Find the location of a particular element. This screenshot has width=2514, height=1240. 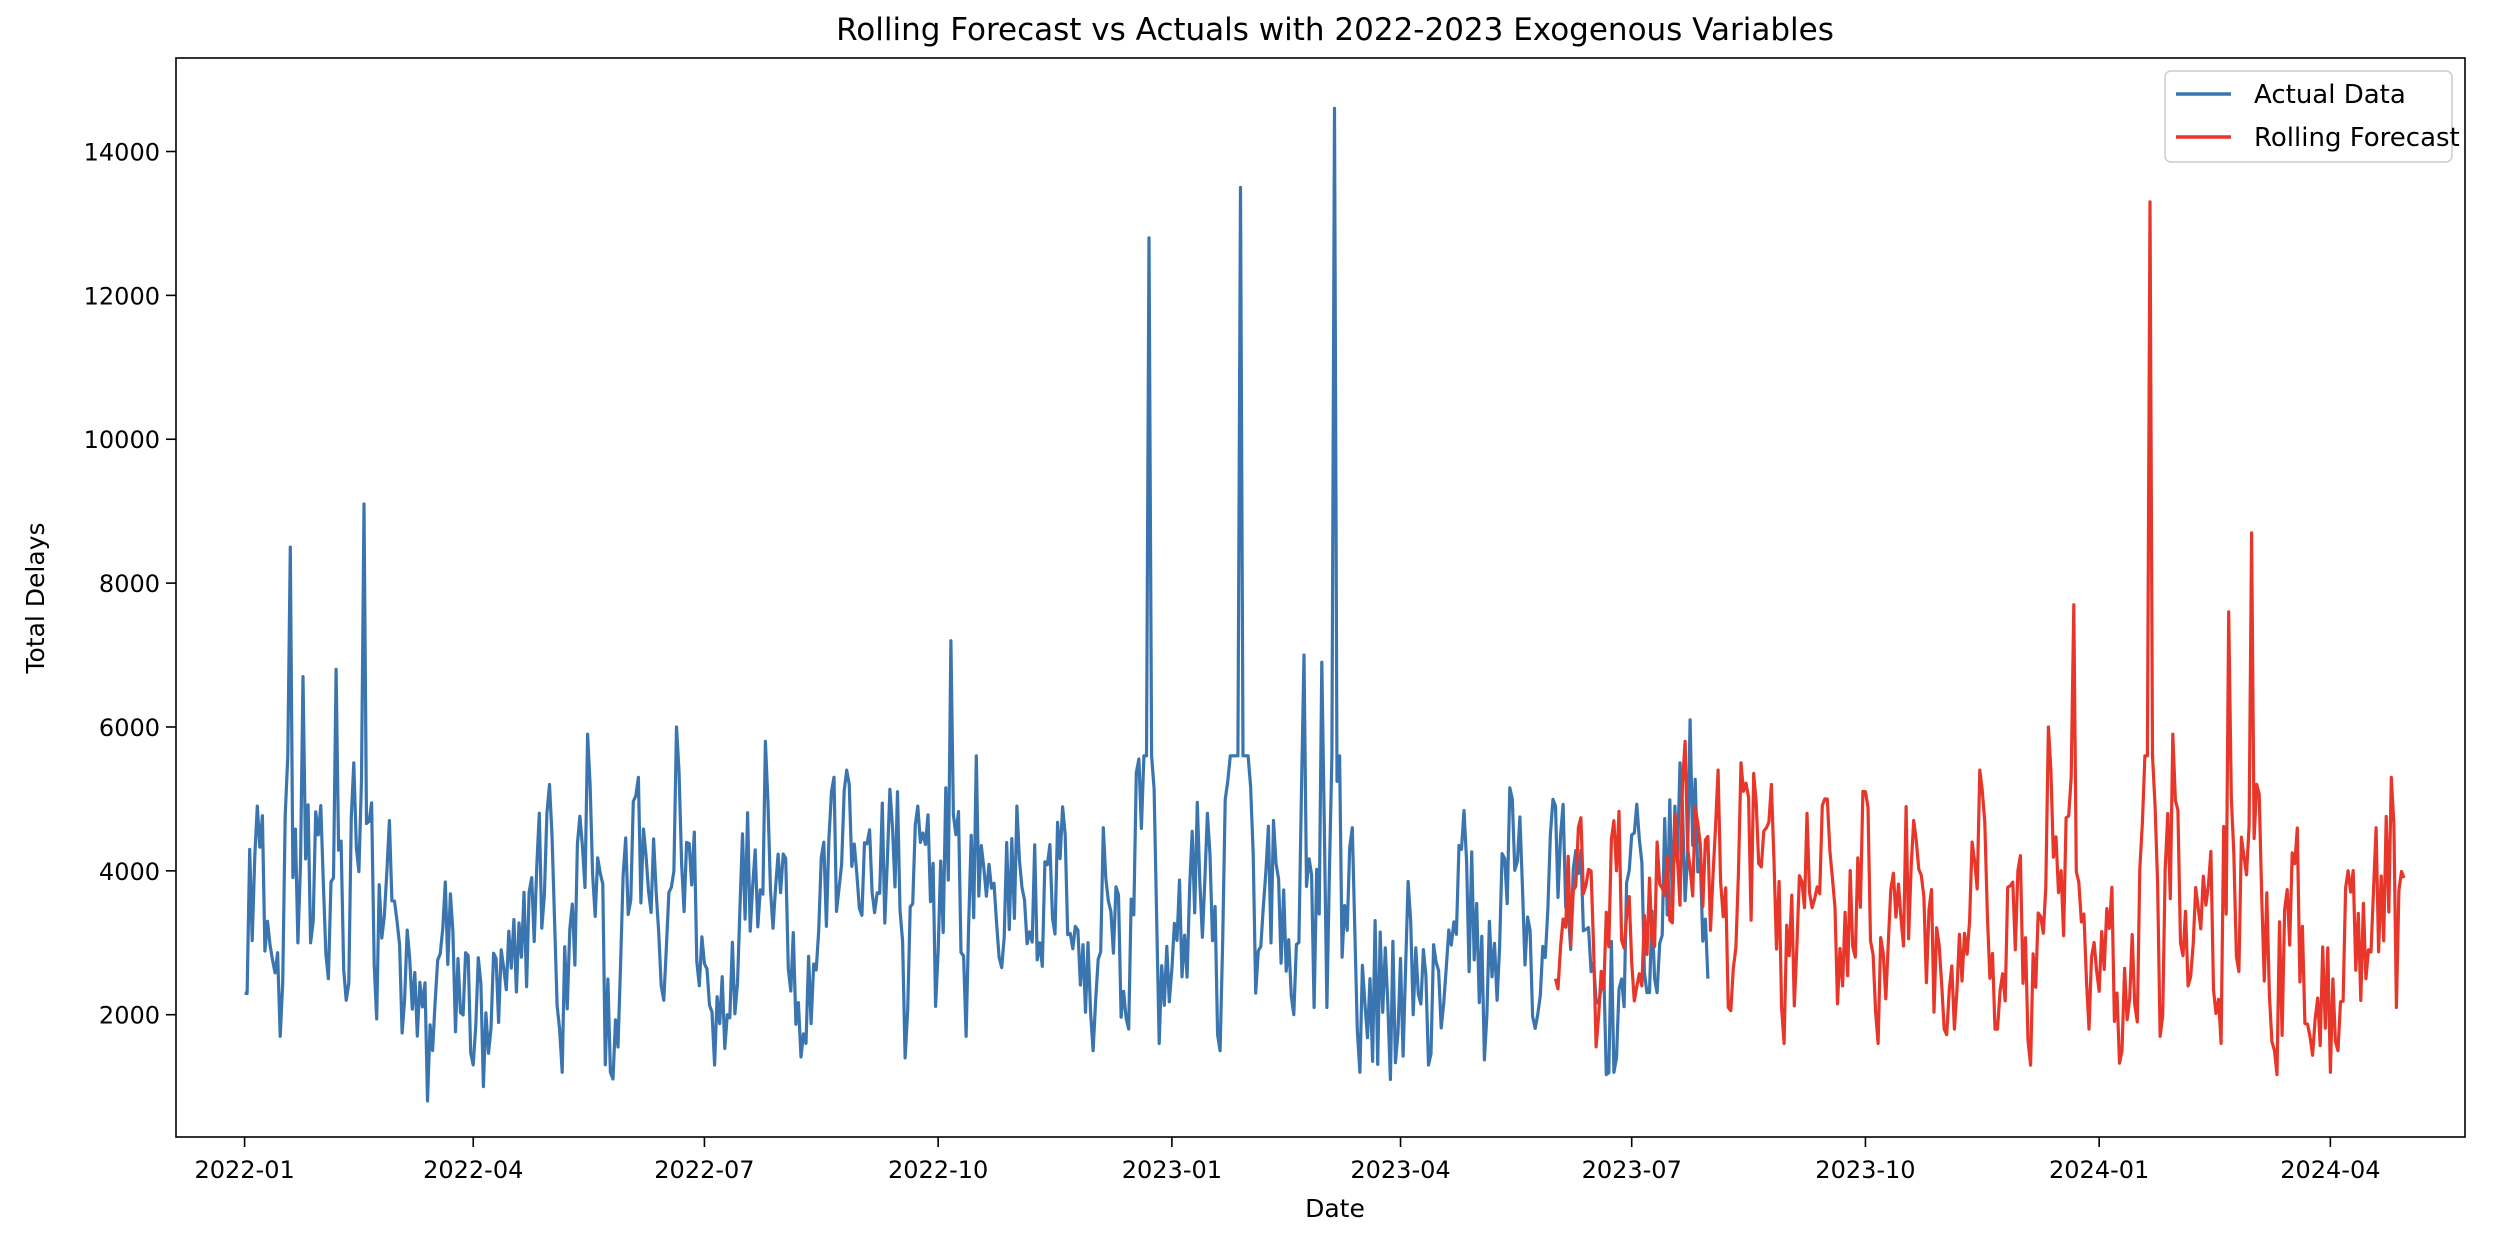

y-tick-label: 6000 is located at coordinates (129, 728).